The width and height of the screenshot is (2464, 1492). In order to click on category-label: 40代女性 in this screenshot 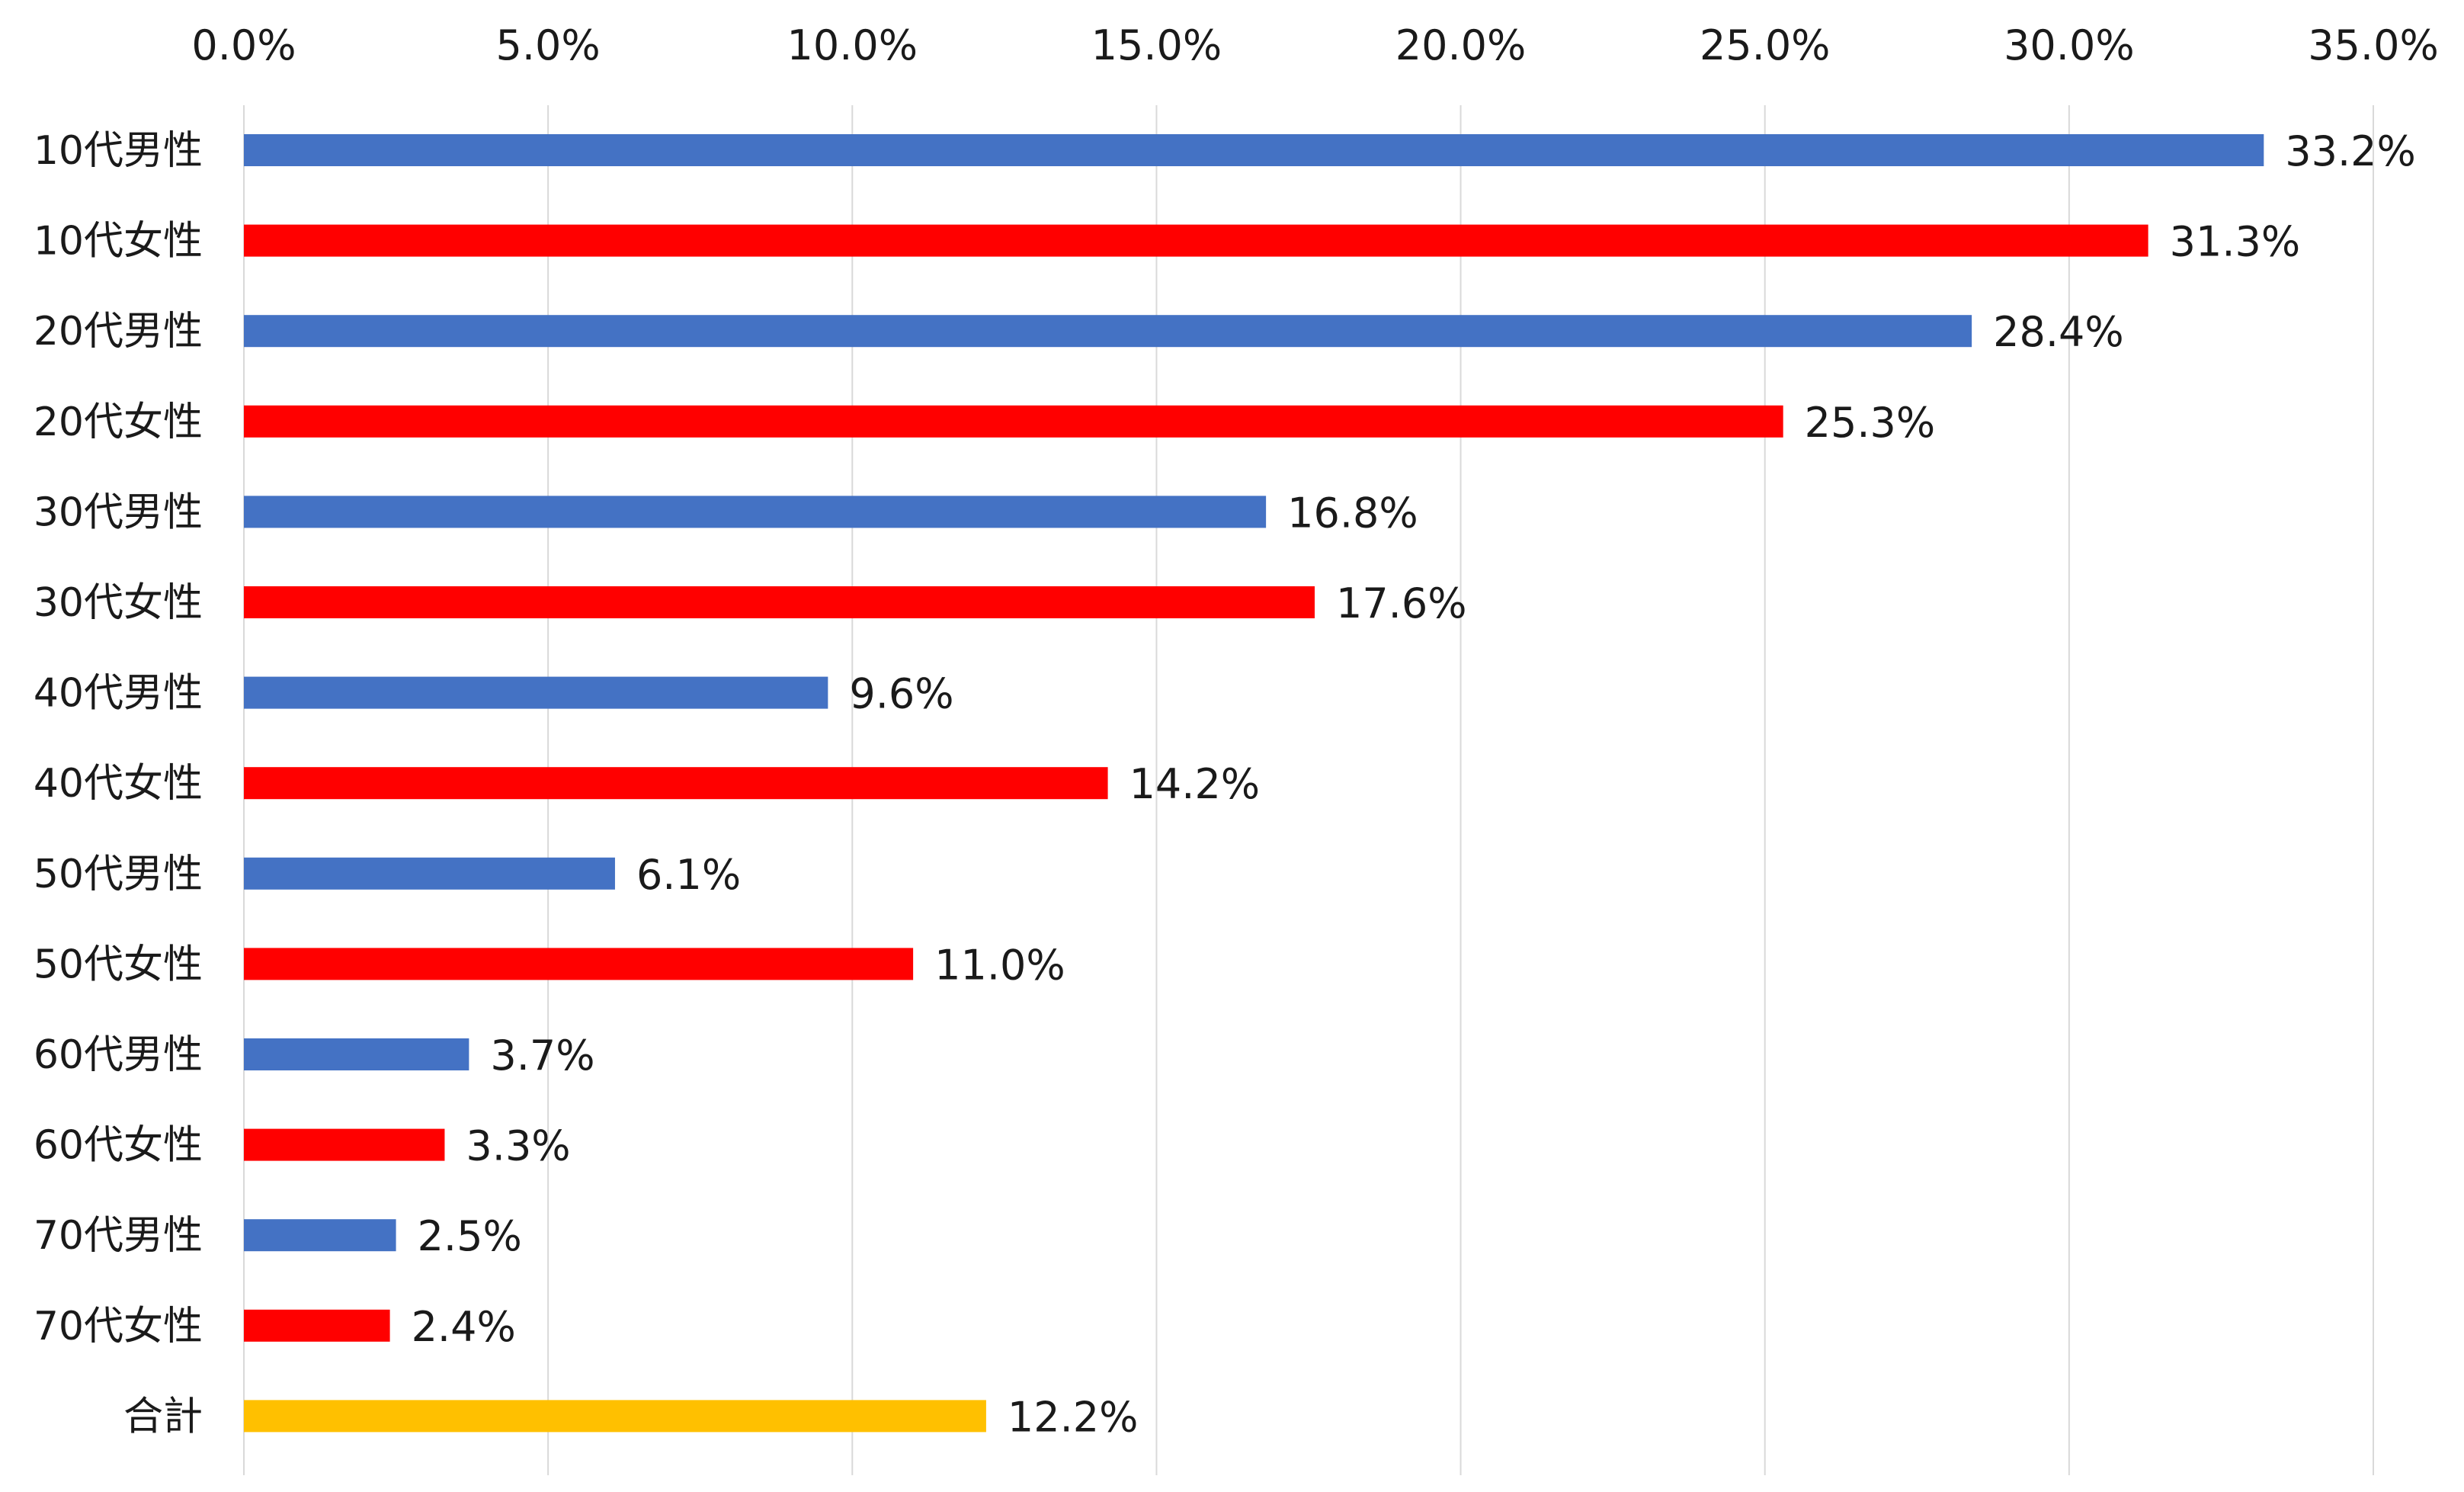, I will do `click(118, 784)`.